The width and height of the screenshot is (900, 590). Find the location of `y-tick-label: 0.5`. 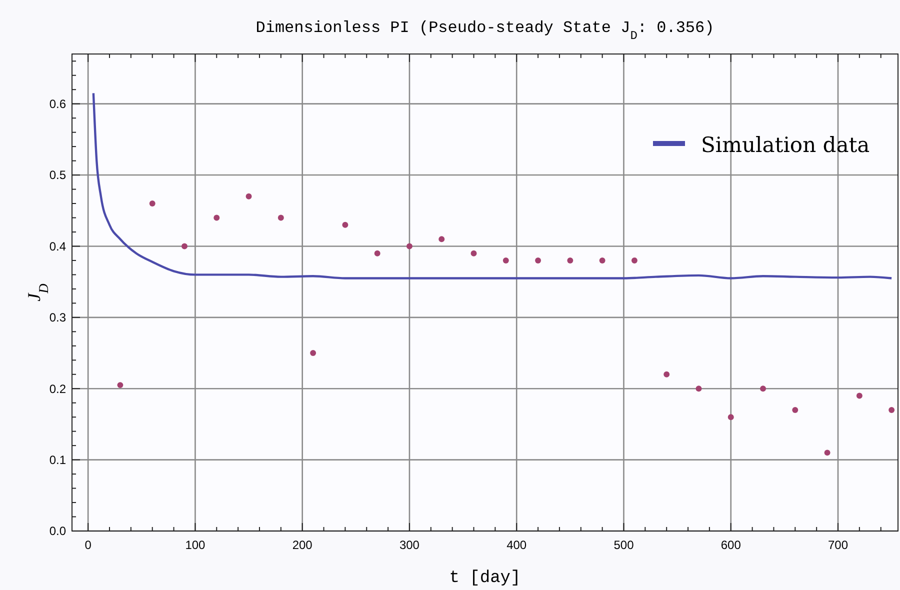

y-tick-label: 0.5 is located at coordinates (57, 175).